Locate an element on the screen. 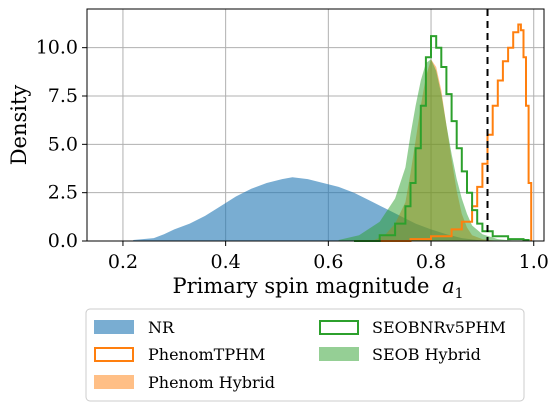 The image size is (560, 412). legend-swatch-phenomtphm is located at coordinates (114, 354).